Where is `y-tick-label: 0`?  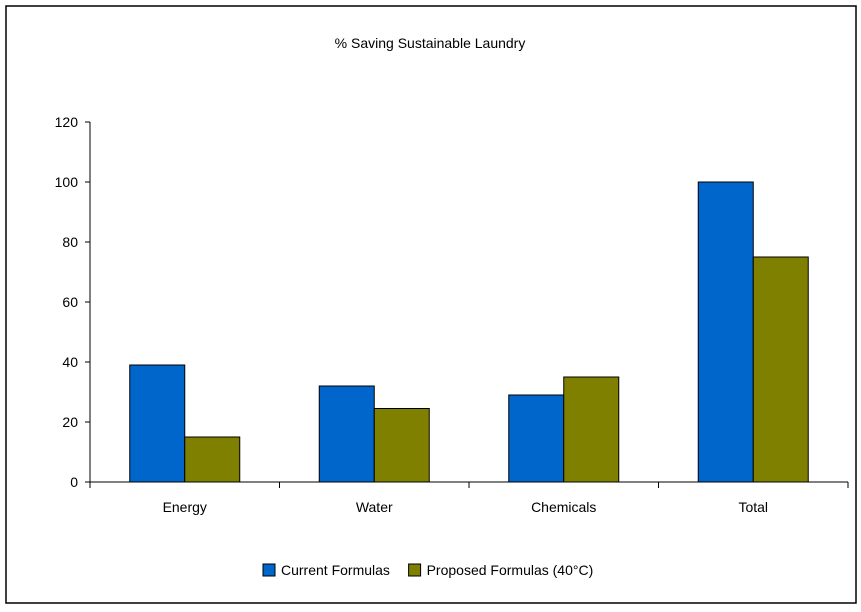 y-tick-label: 0 is located at coordinates (74, 482).